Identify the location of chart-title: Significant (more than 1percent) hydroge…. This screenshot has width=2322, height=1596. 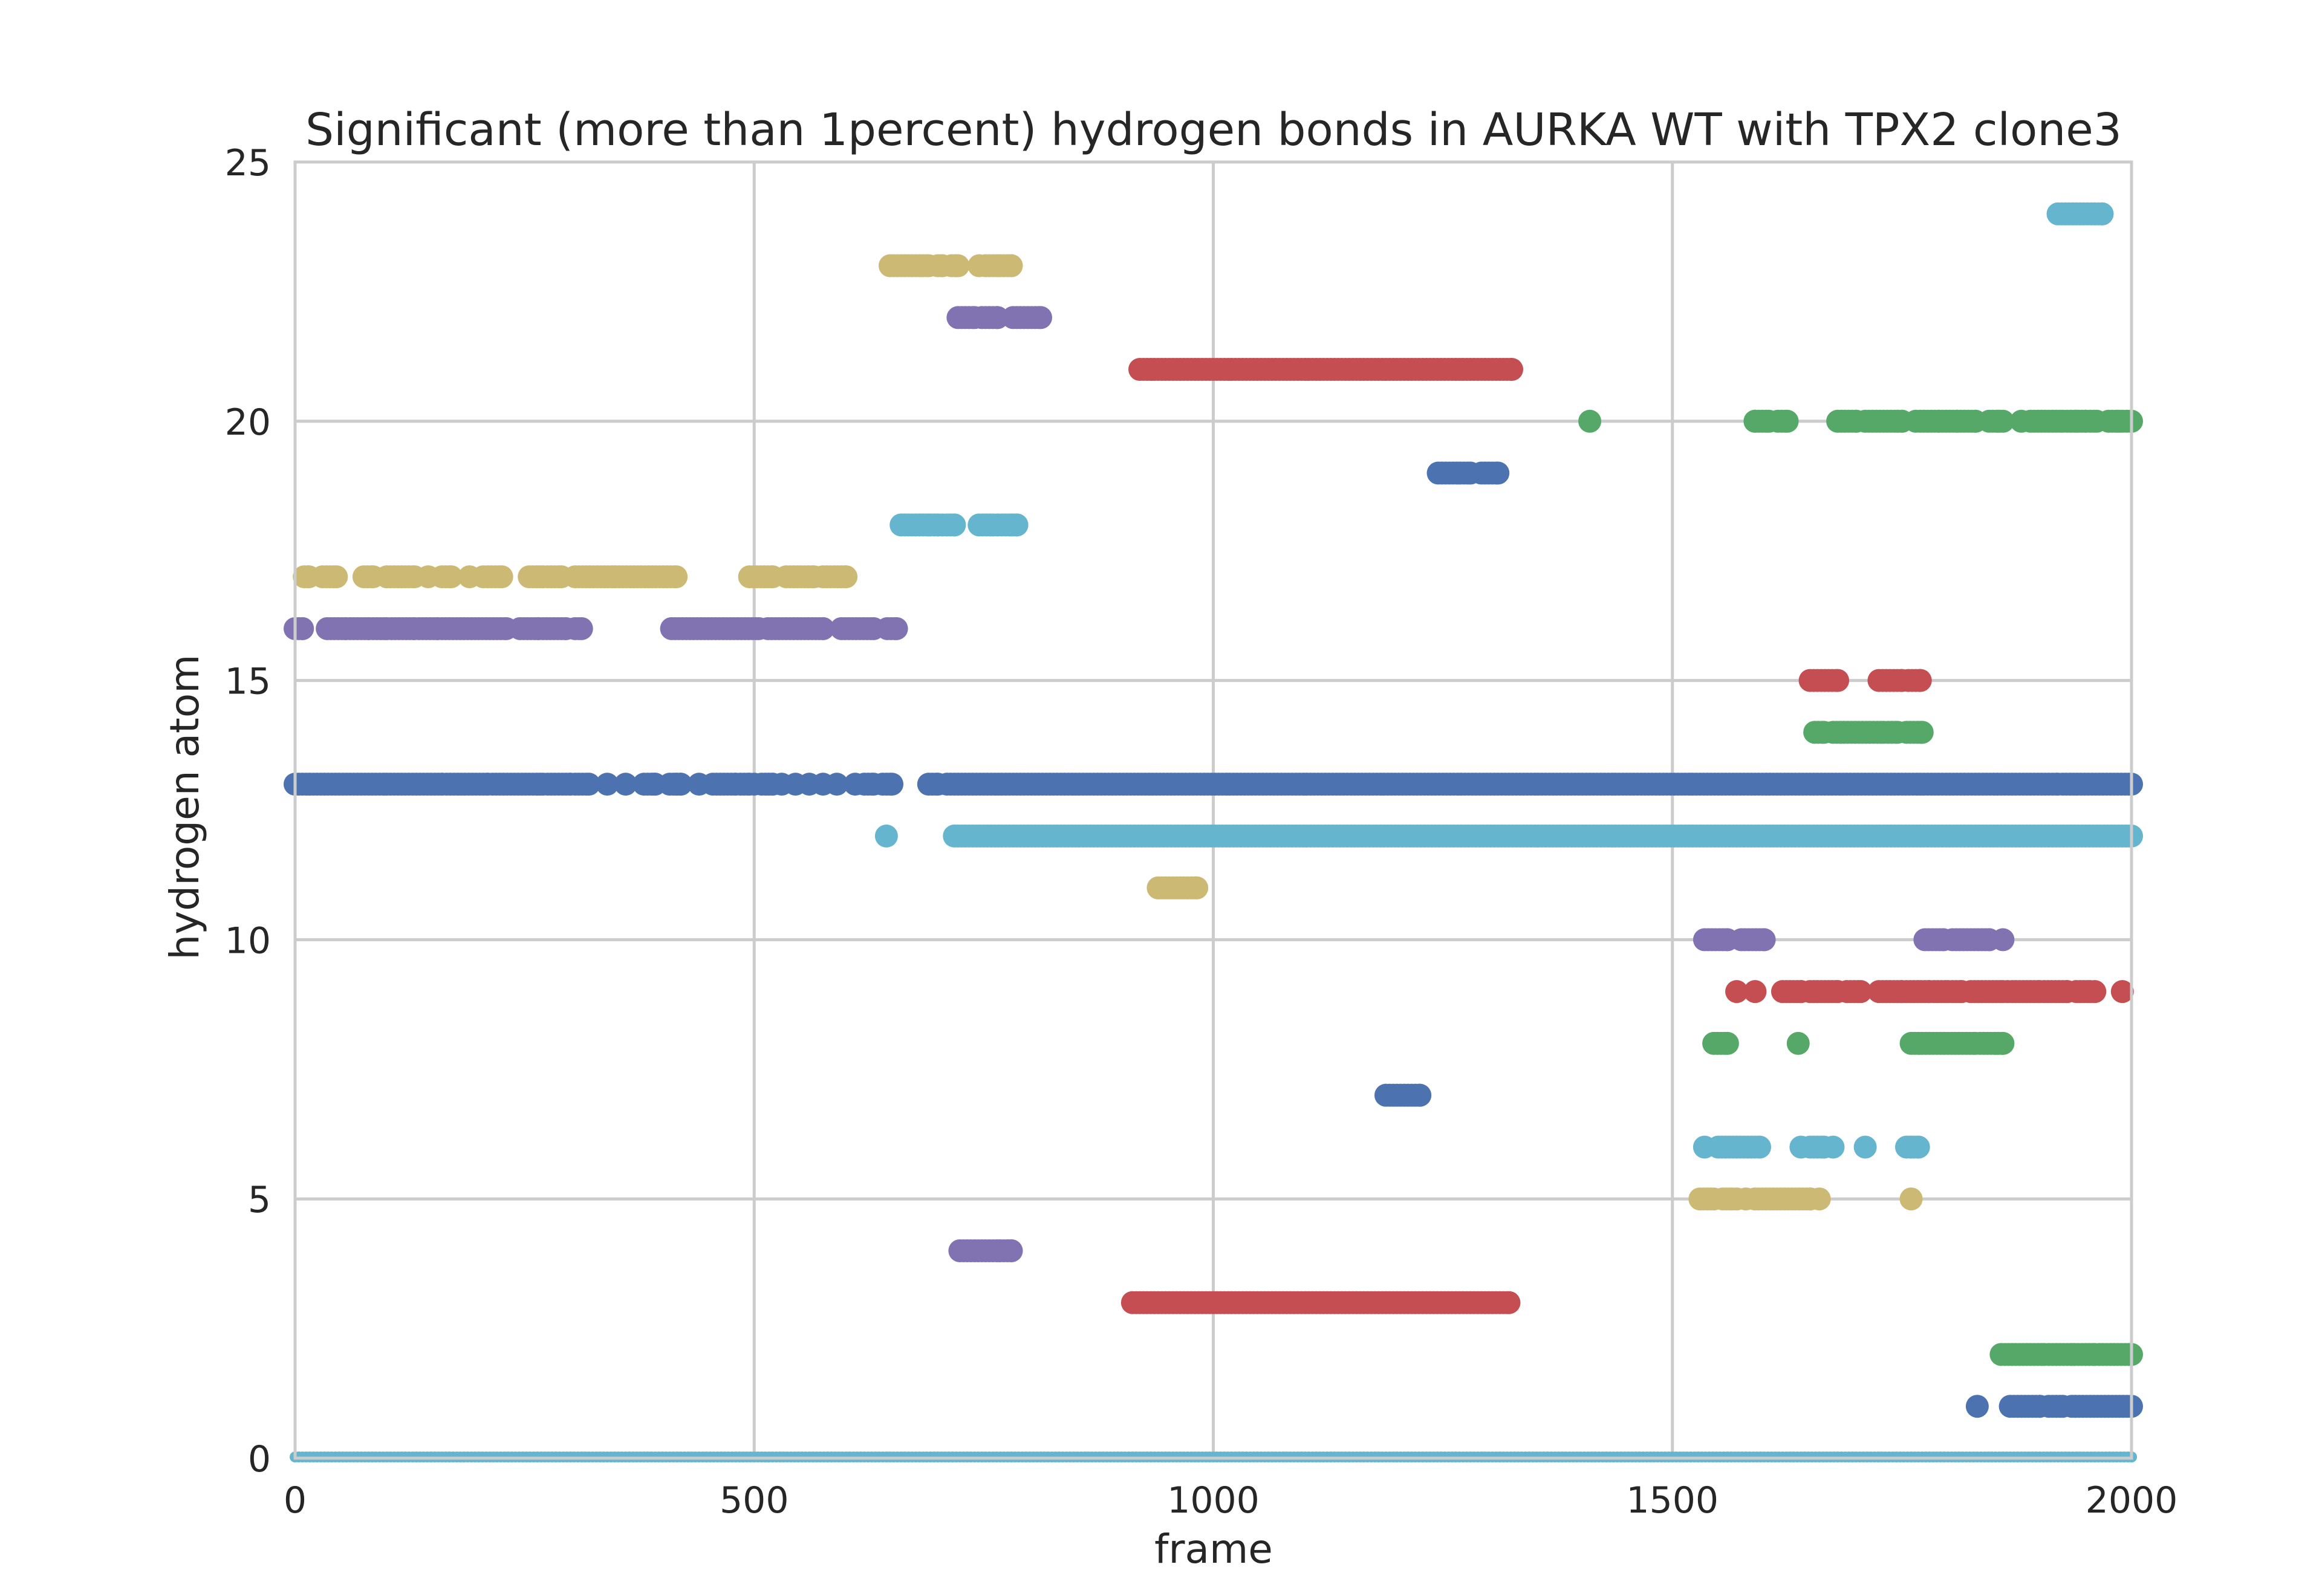
(1213, 130).